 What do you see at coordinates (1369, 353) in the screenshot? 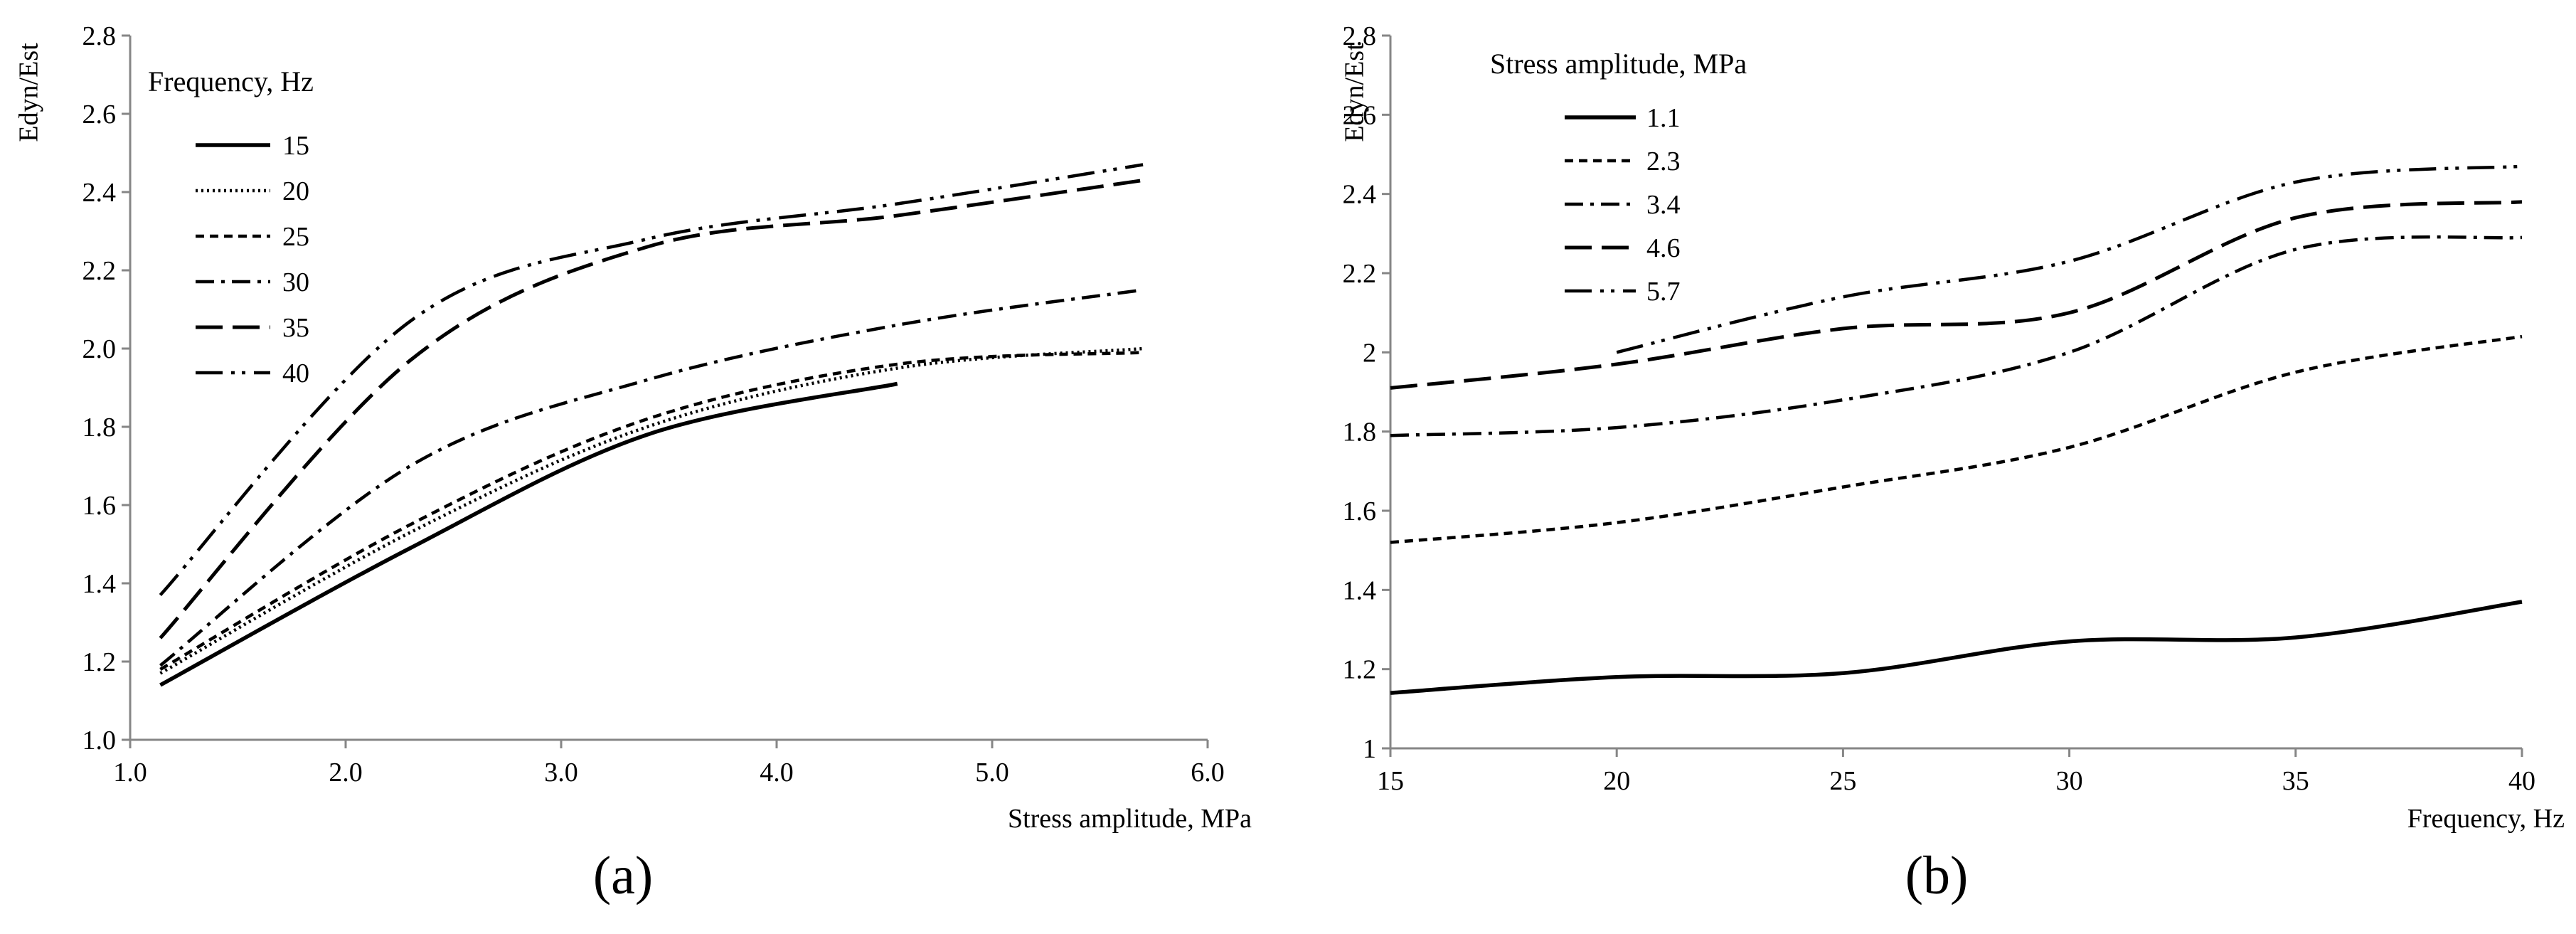
I see `y-tick-label: 2` at bounding box center [1369, 353].